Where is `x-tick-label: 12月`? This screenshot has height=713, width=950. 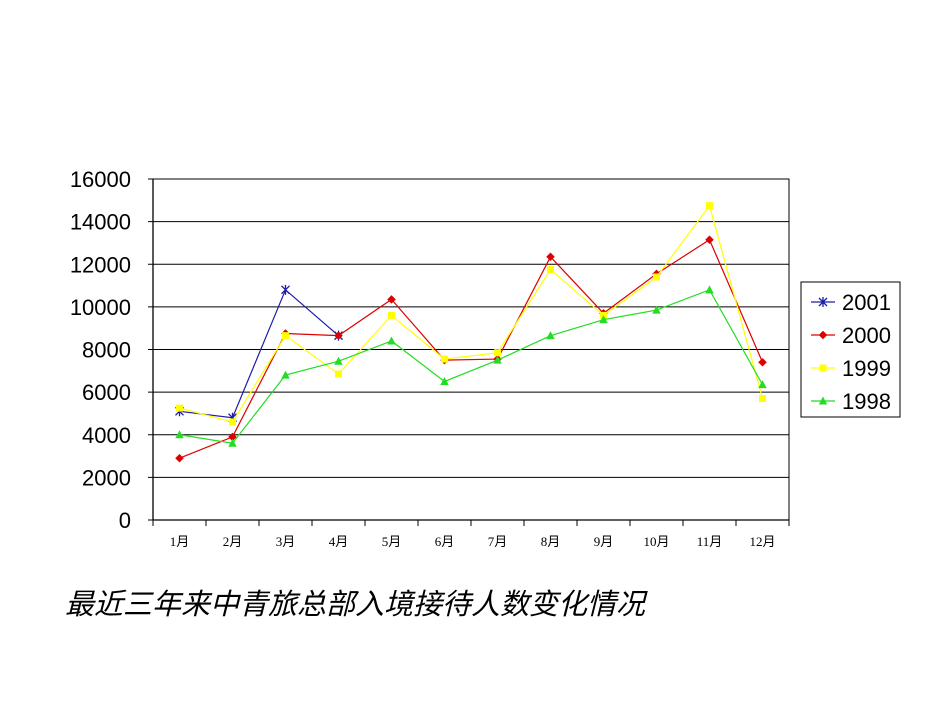
x-tick-label: 12月 is located at coordinates (762, 541).